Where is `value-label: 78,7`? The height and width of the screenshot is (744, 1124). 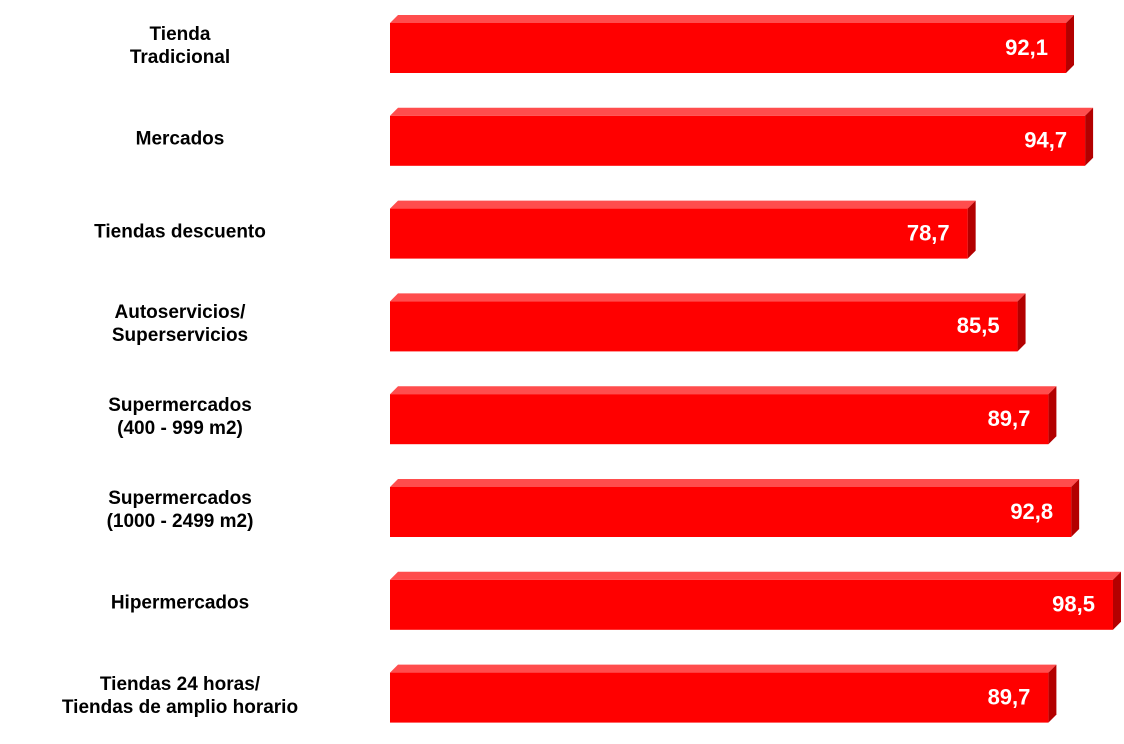 value-label: 78,7 is located at coordinates (928, 232).